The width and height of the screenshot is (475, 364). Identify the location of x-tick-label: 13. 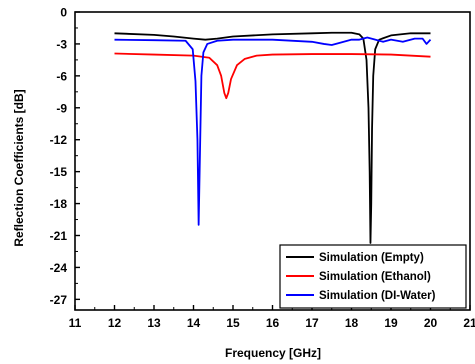
(154, 323).